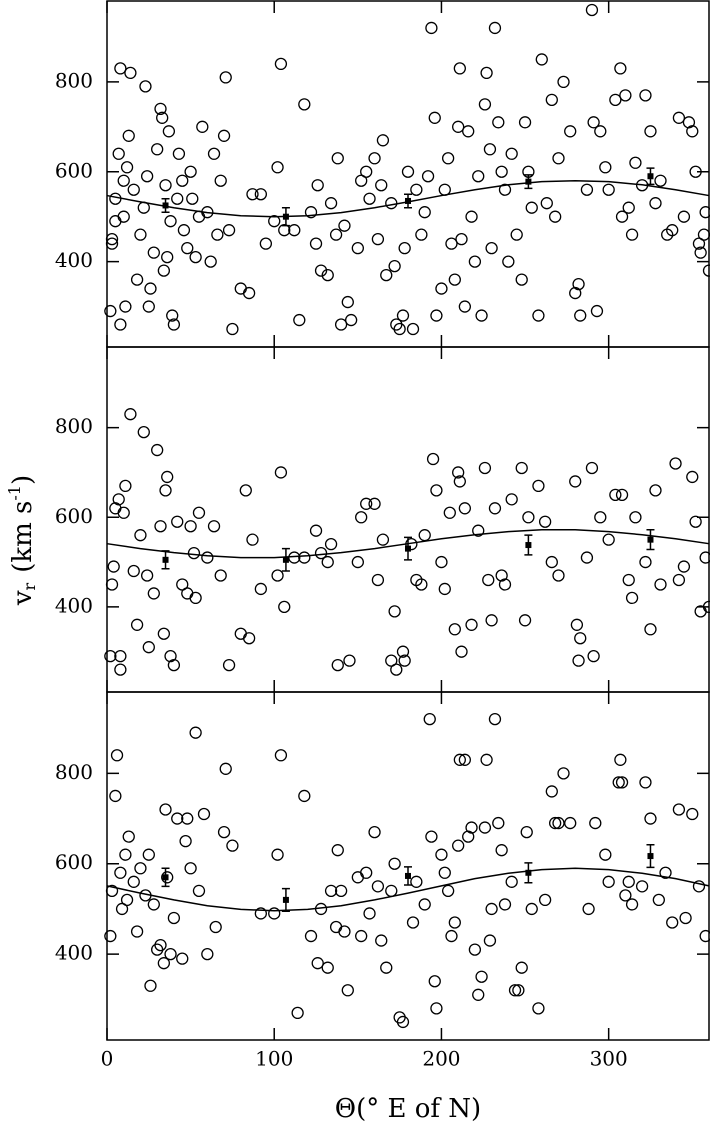  I want to click on y-tick-label: 800, so click(74, 426).